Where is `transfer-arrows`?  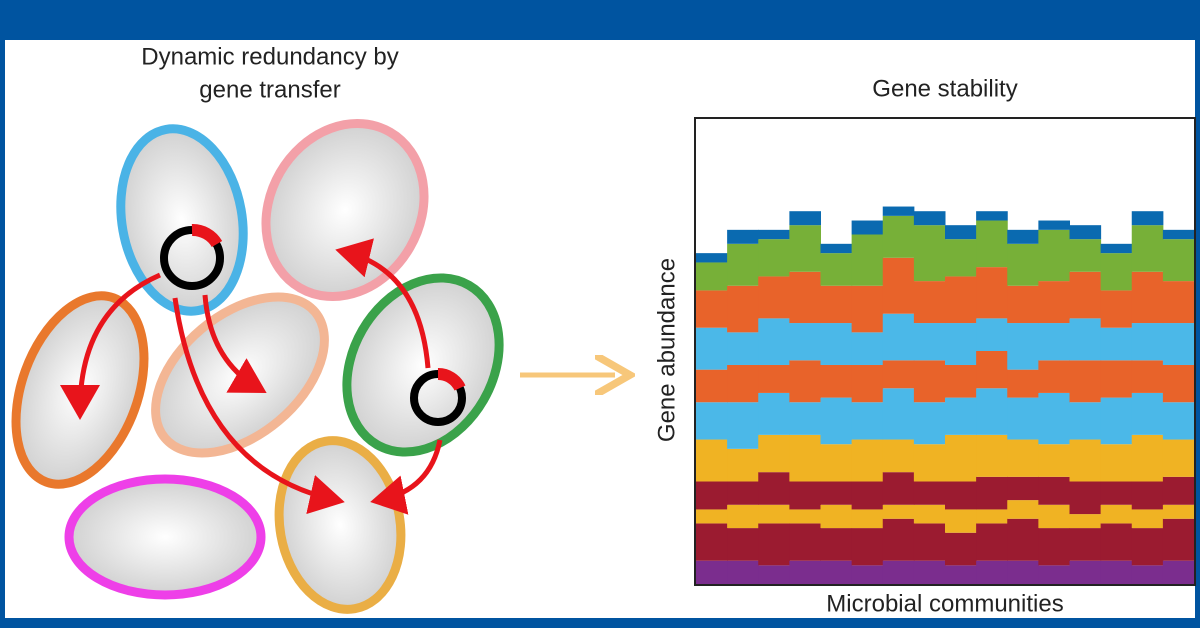
transfer-arrows is located at coordinates (251, 376).